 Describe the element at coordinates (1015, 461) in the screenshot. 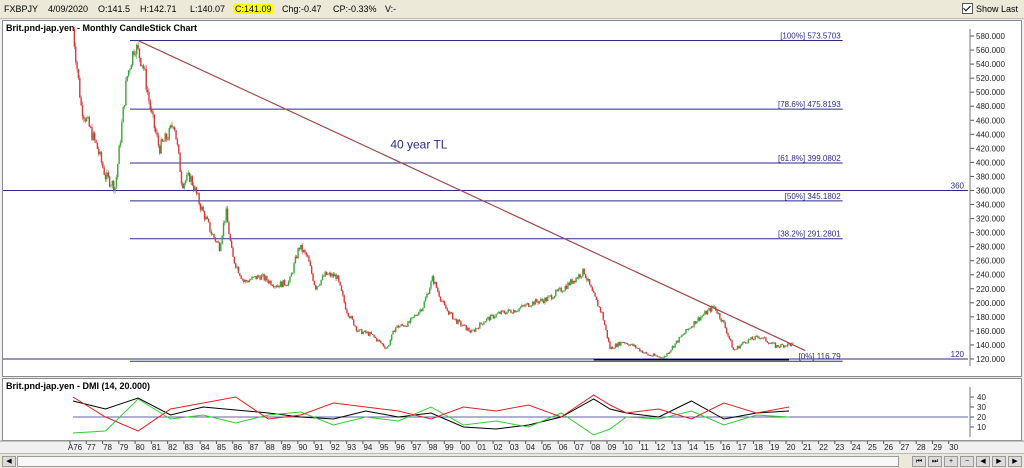

I see `scroll-right-icon: ▶` at that location.